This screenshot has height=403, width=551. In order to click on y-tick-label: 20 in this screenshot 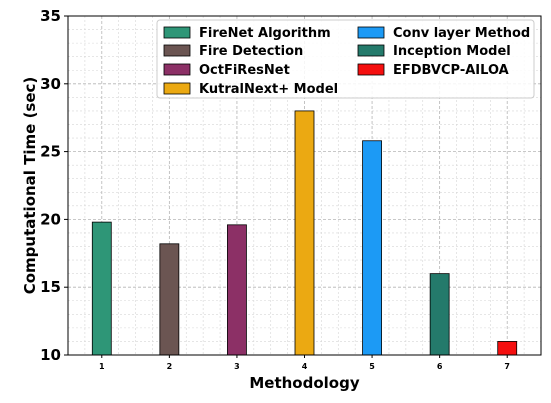, I will do `click(50, 219)`.